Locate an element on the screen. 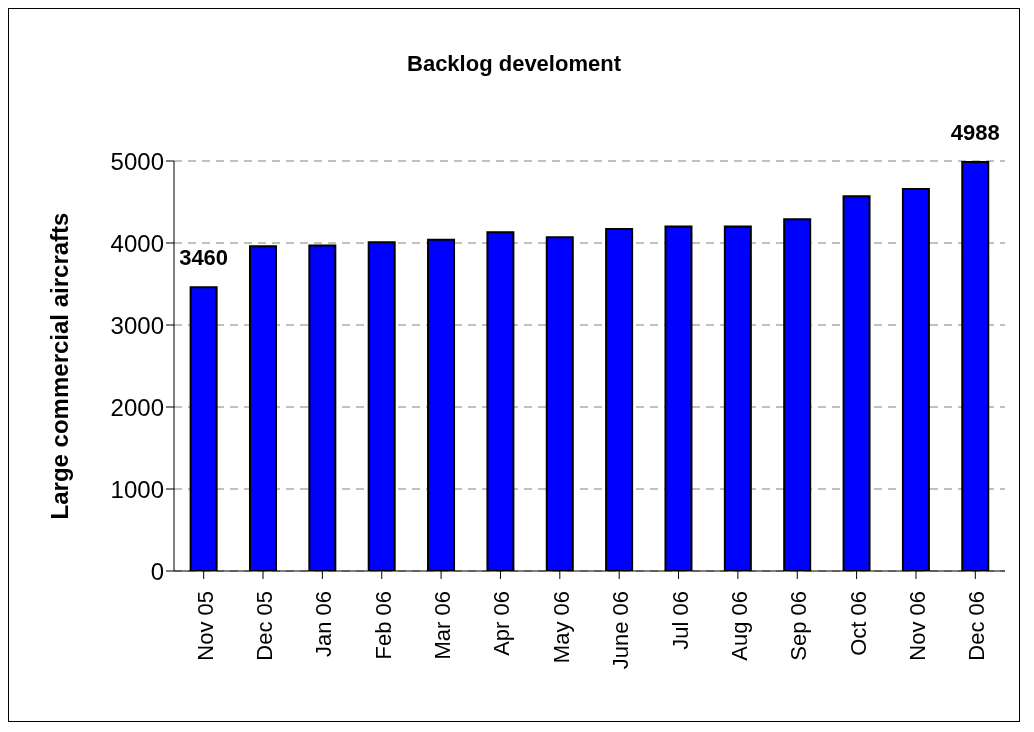 The height and width of the screenshot is (732, 1034). x-tick-label: Feb 06 is located at coordinates (383, 625).